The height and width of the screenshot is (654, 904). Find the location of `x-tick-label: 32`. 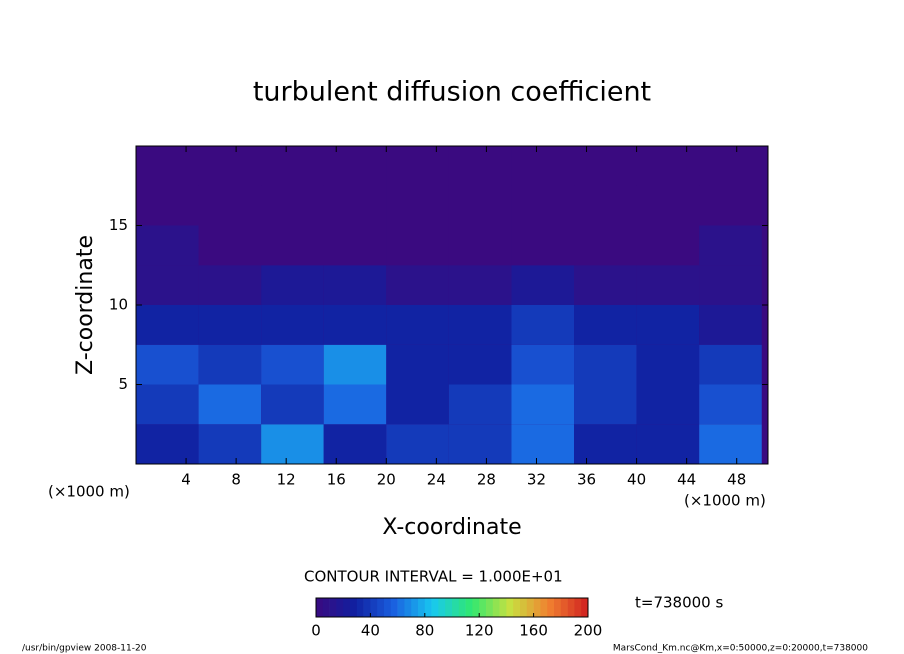

x-tick-label: 32 is located at coordinates (536, 480).